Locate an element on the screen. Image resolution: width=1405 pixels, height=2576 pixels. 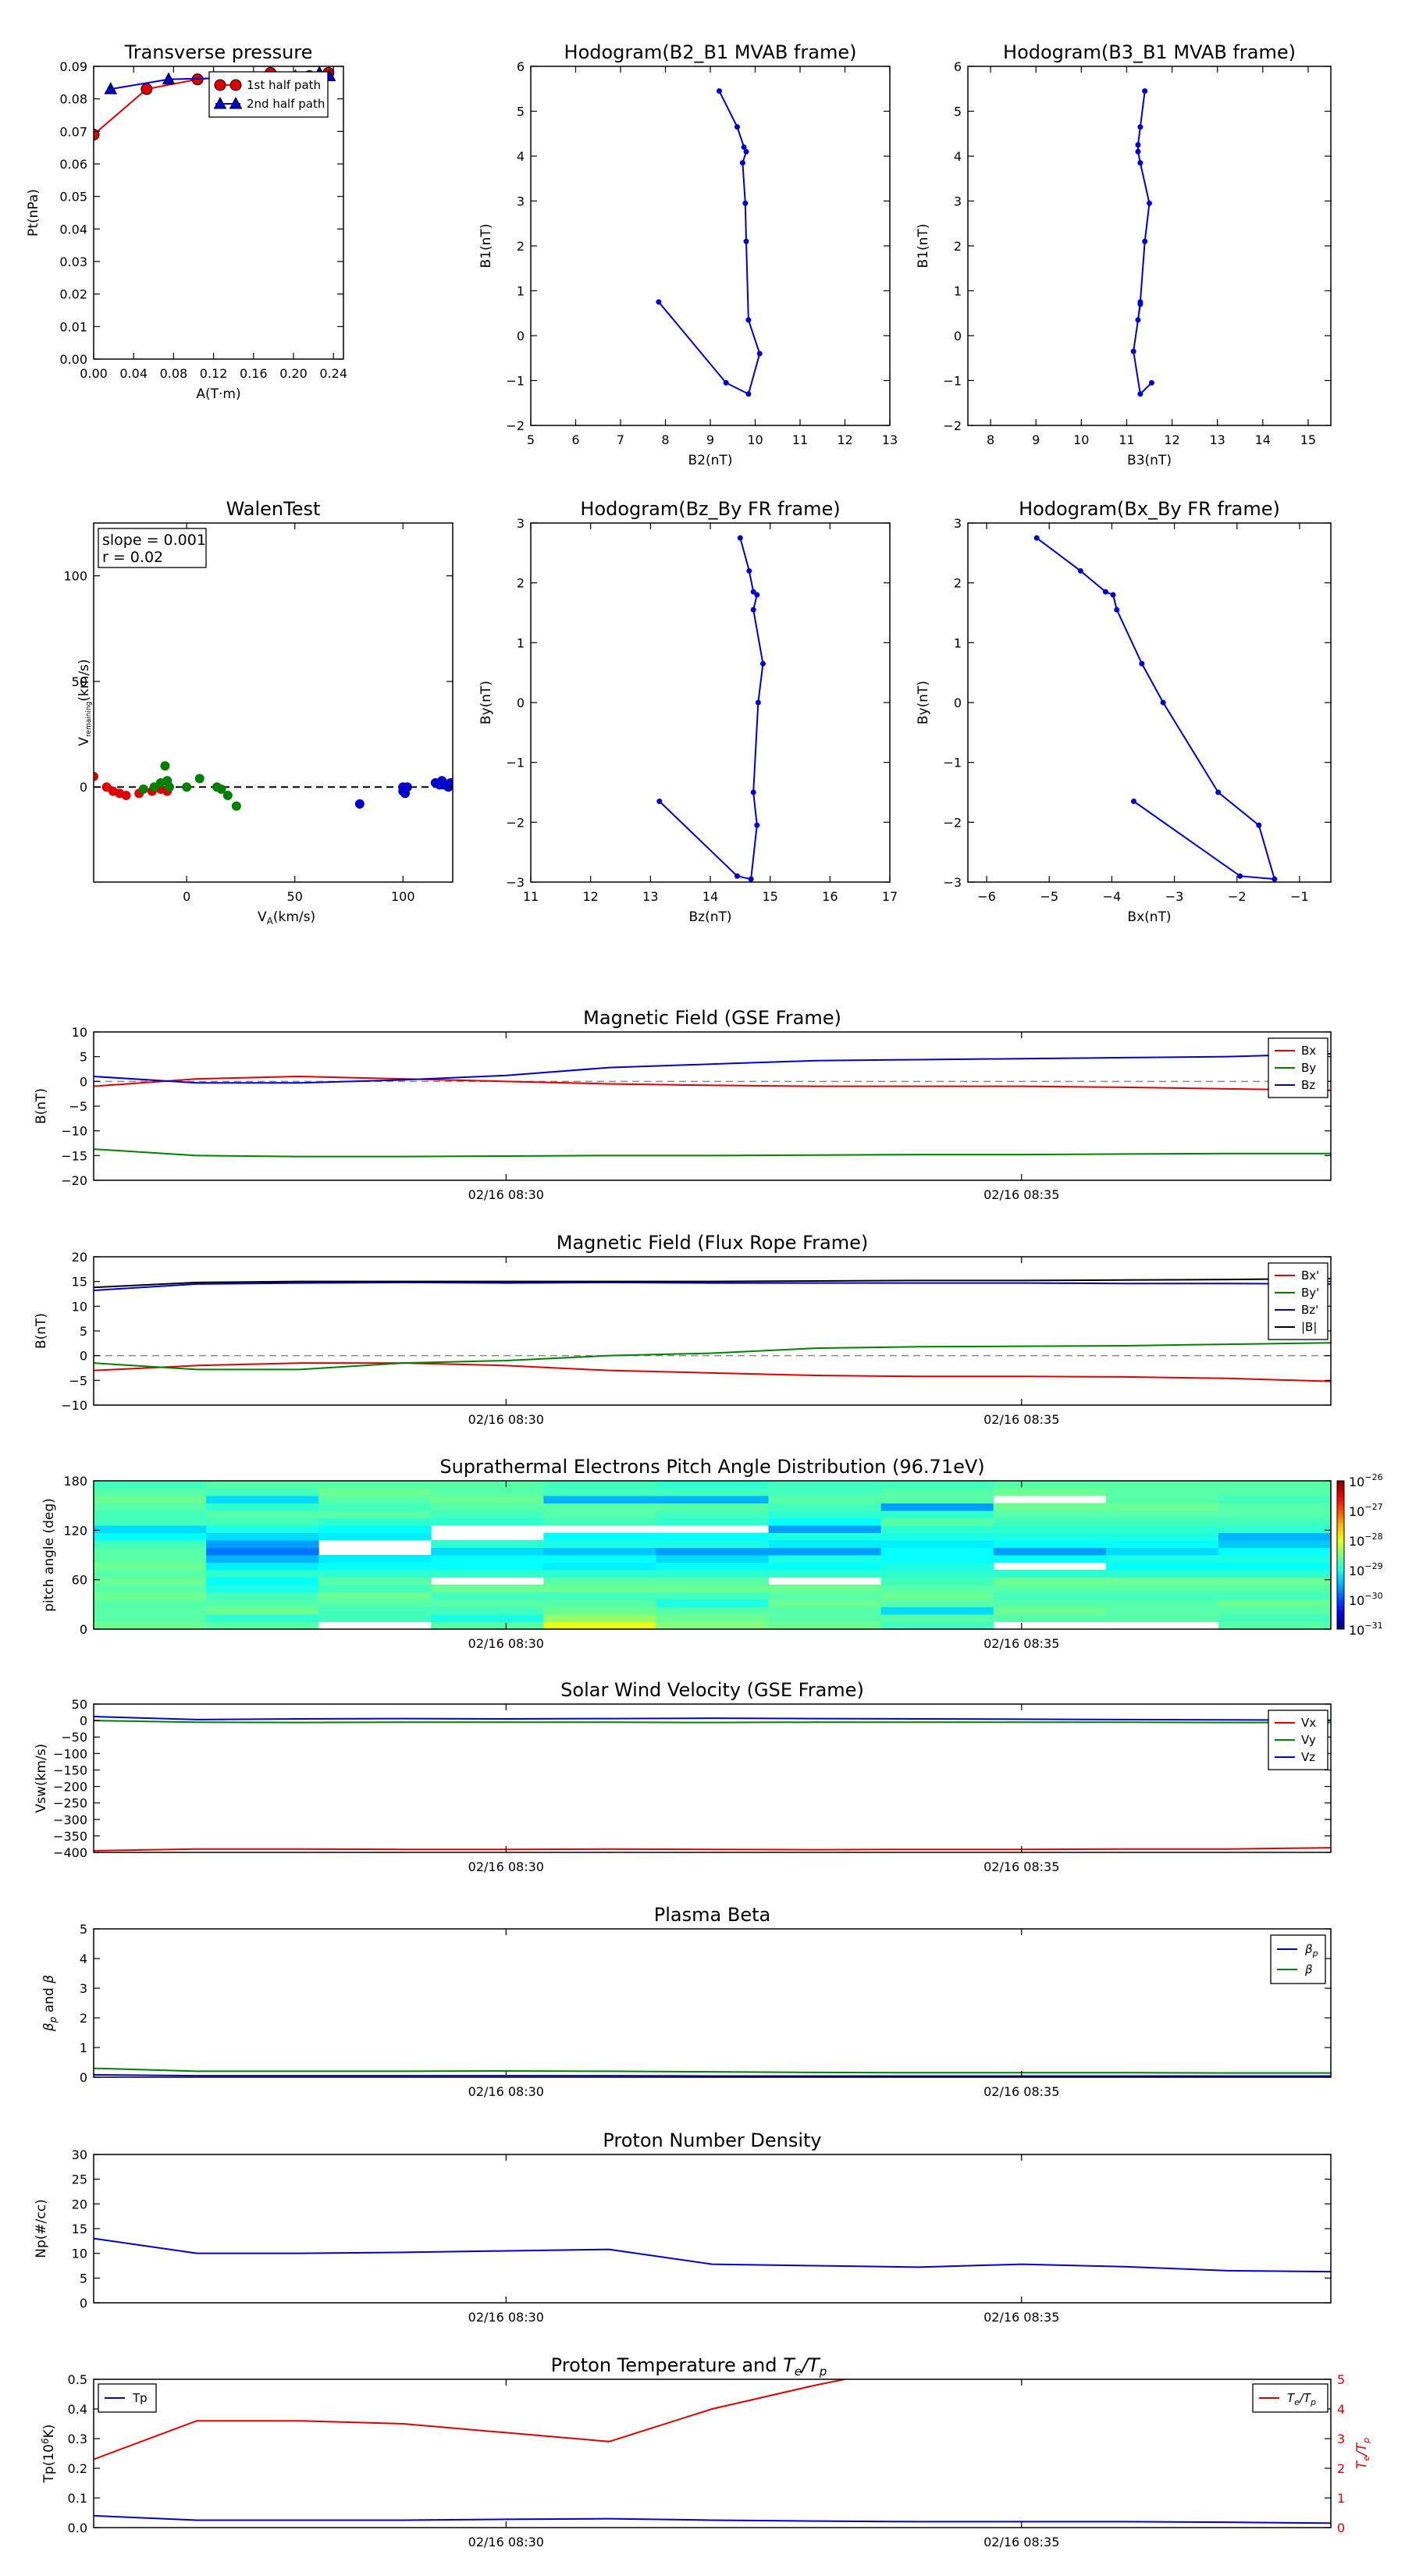
y-axis-label-part: and is located at coordinates (49, 2000).